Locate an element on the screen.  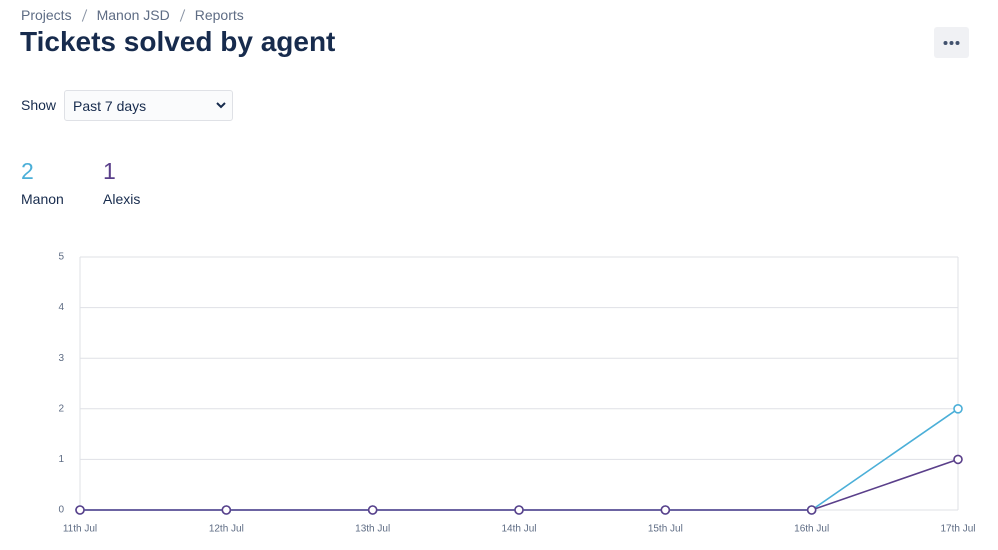
breadcrumb: Manon JSD is located at coordinates (133, 15).